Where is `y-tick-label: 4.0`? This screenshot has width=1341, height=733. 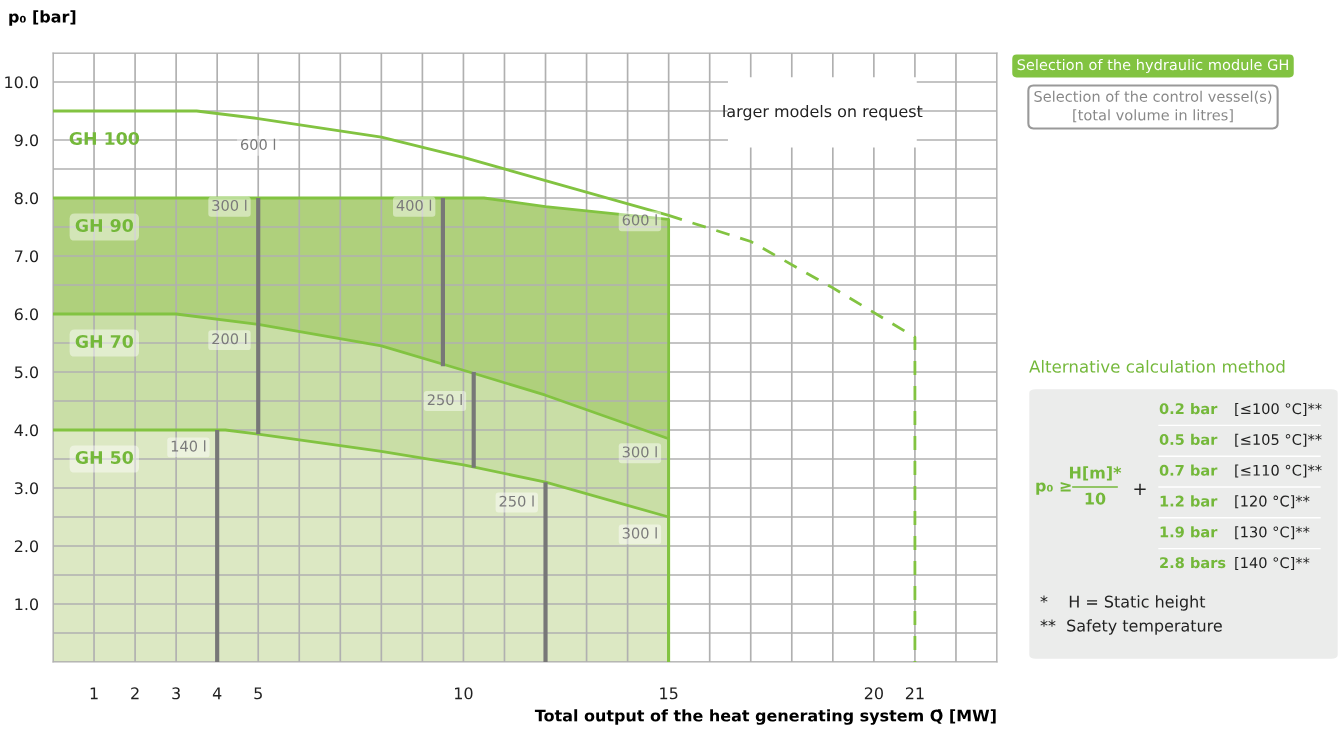
y-tick-label: 4.0 is located at coordinates (26, 430).